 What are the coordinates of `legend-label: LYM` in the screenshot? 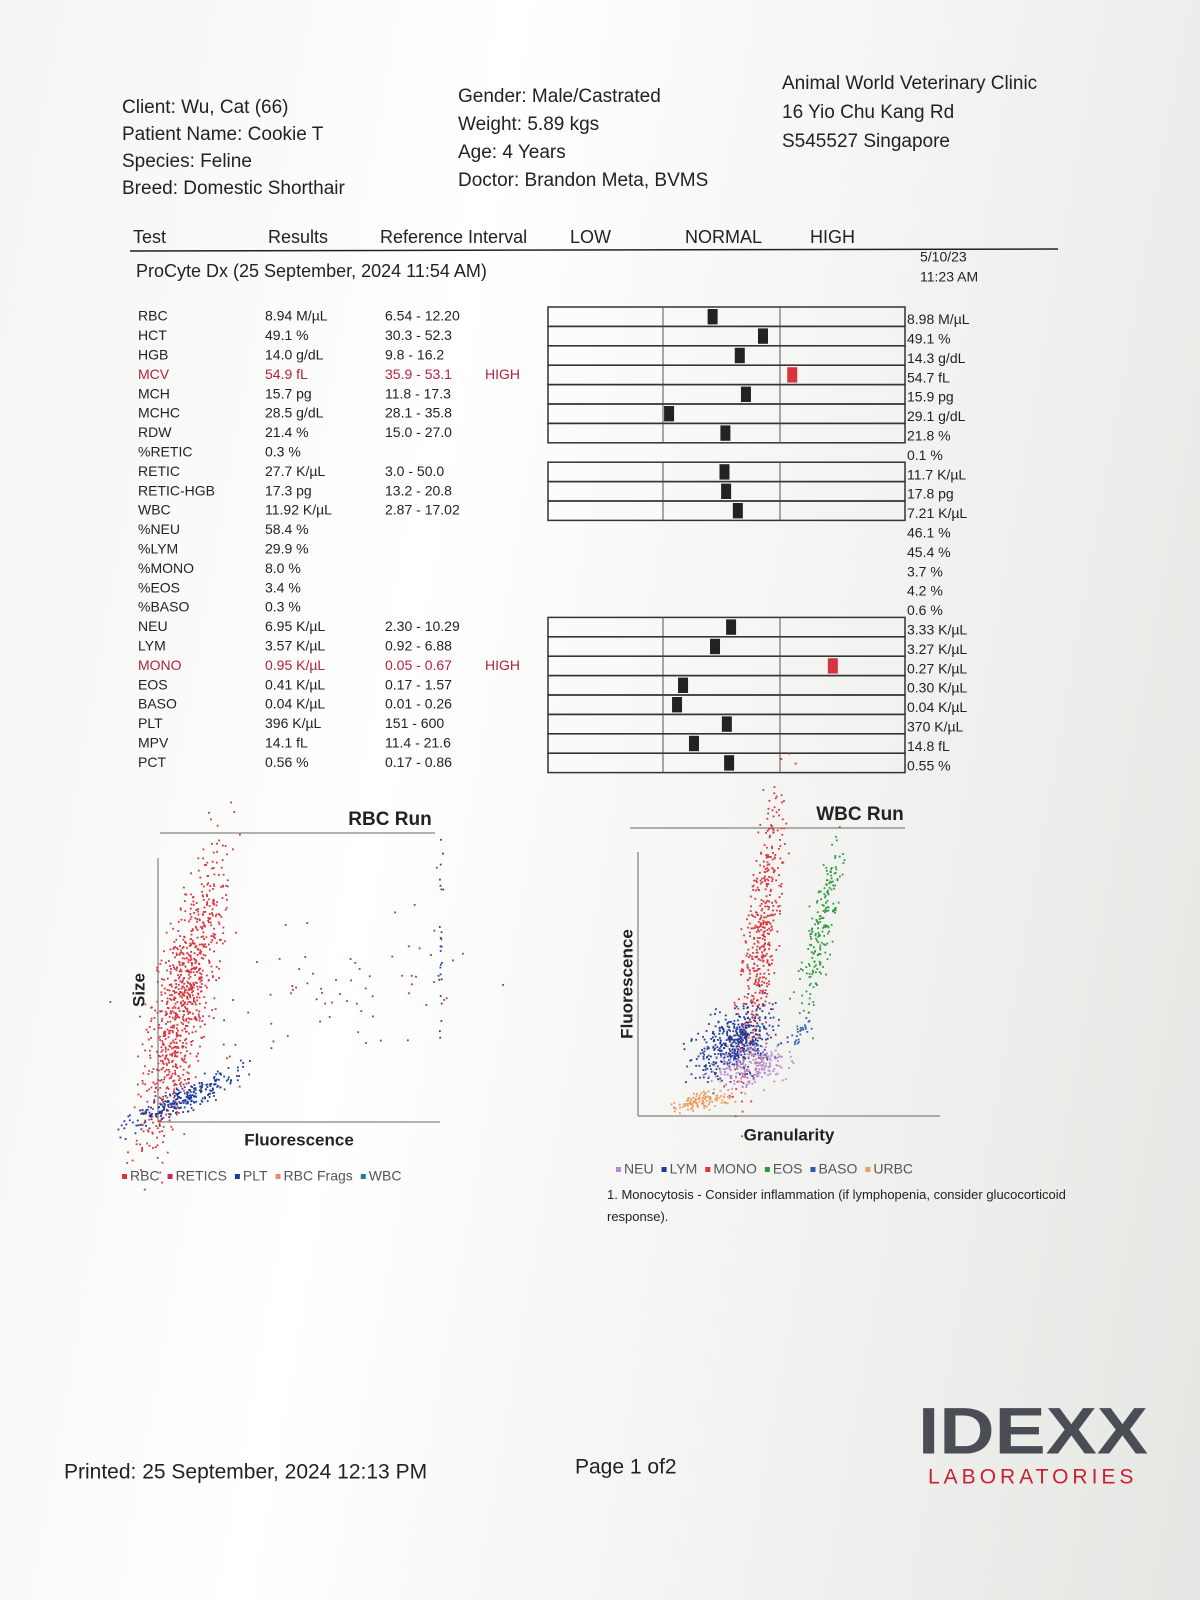 It's located at (684, 1169).